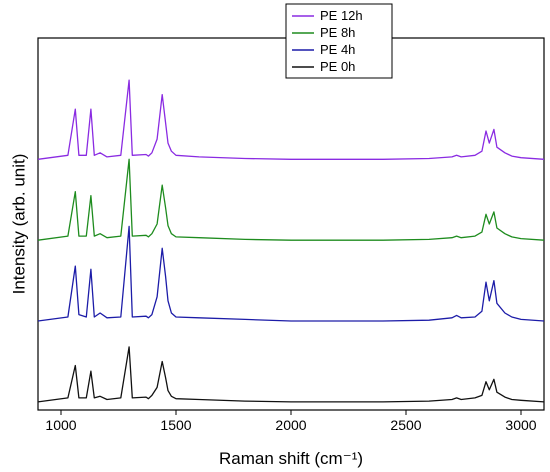 The height and width of the screenshot is (472, 550). I want to click on legend-label: PE 12h, so click(341, 15).